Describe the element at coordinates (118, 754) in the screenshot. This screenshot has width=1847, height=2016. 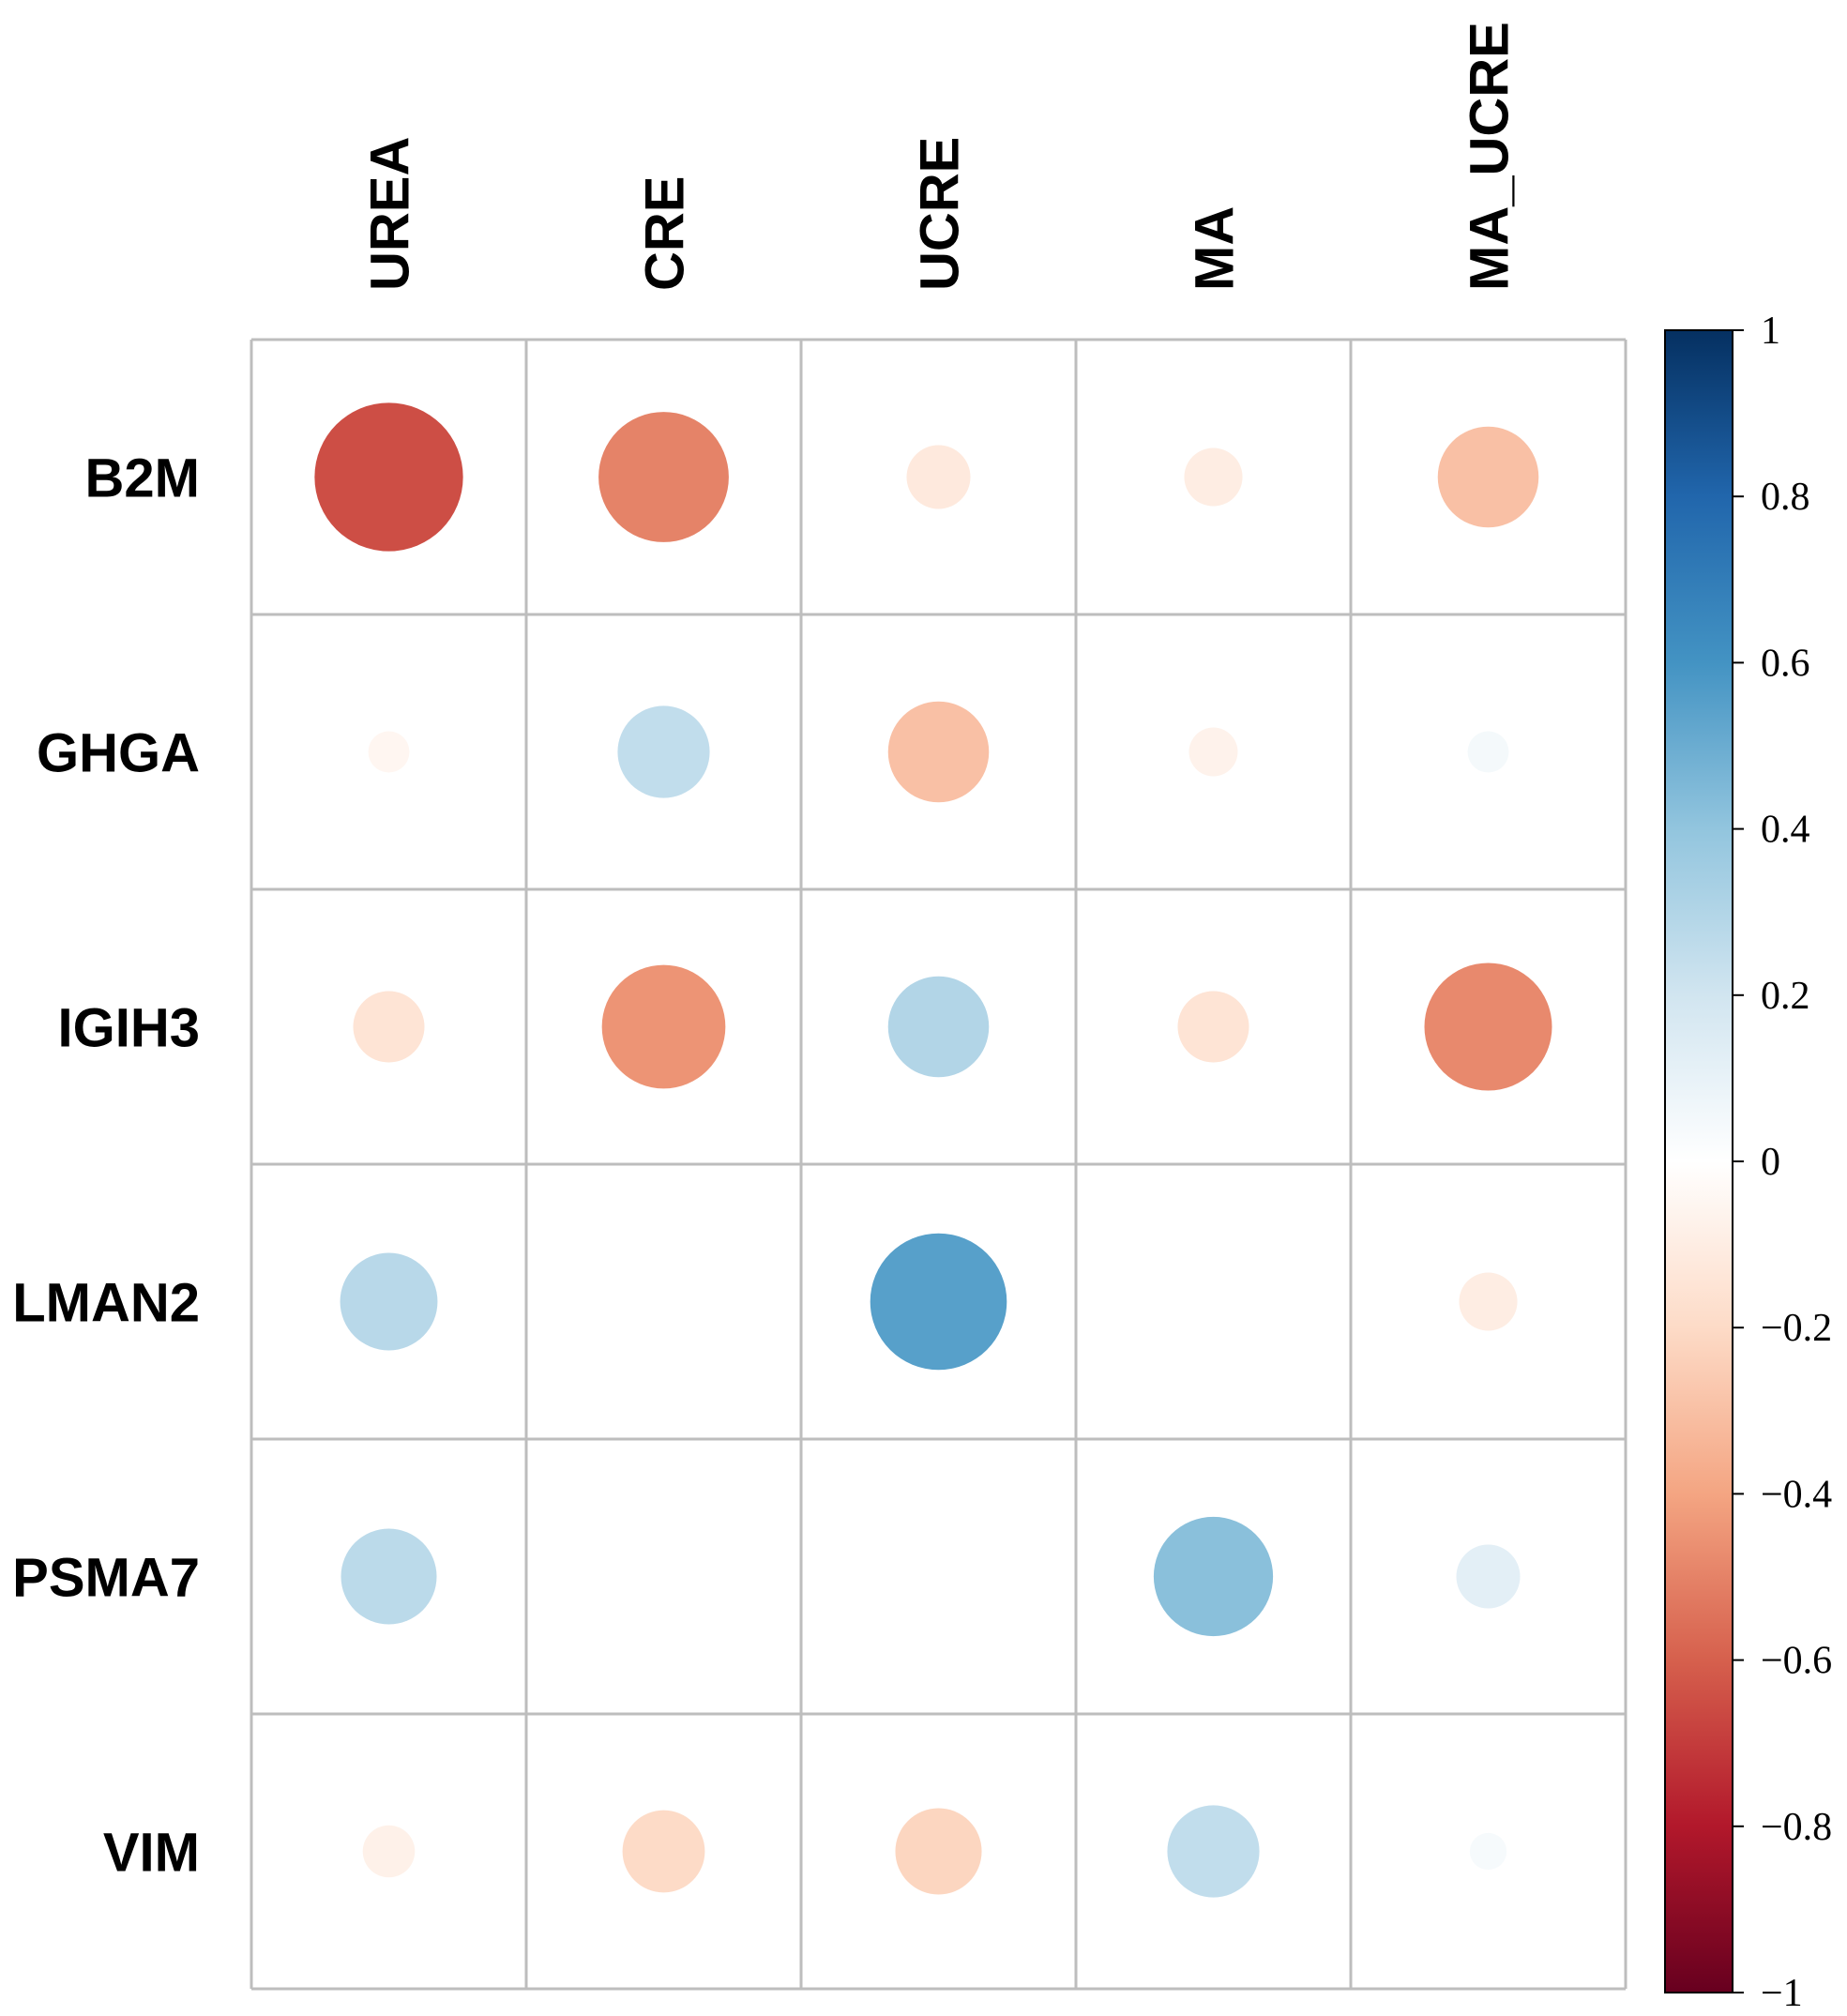
I see `row-label-ghga: GHGA` at that location.